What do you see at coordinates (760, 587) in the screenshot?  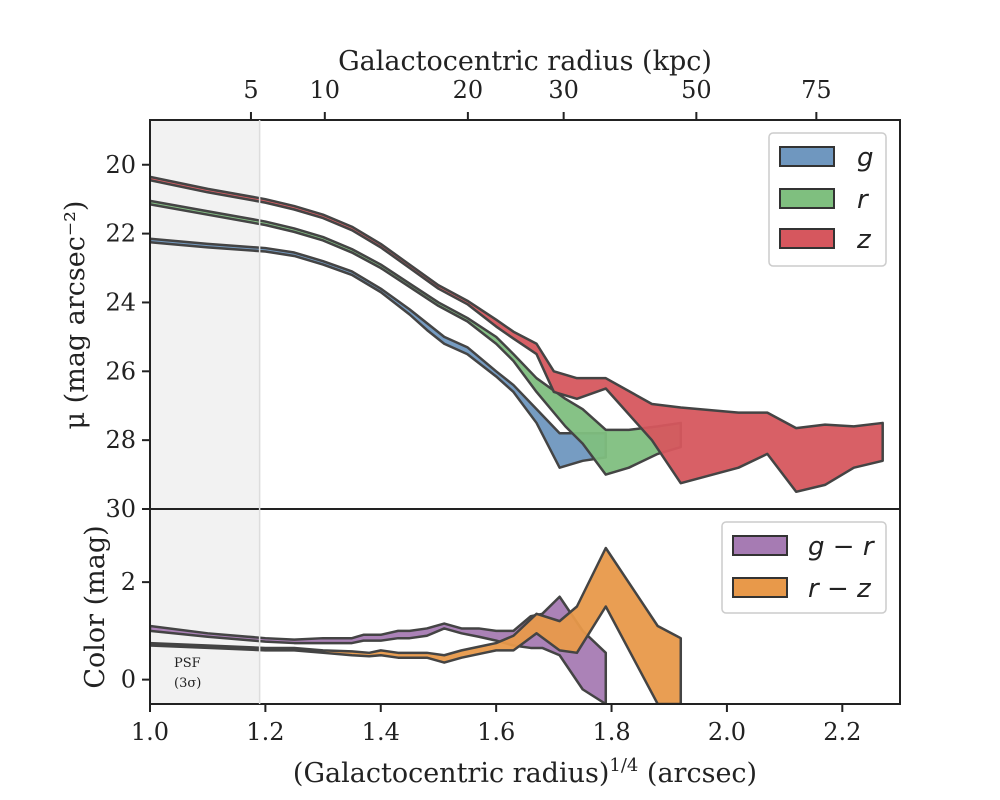 I see `legend-swatch-r-z` at bounding box center [760, 587].